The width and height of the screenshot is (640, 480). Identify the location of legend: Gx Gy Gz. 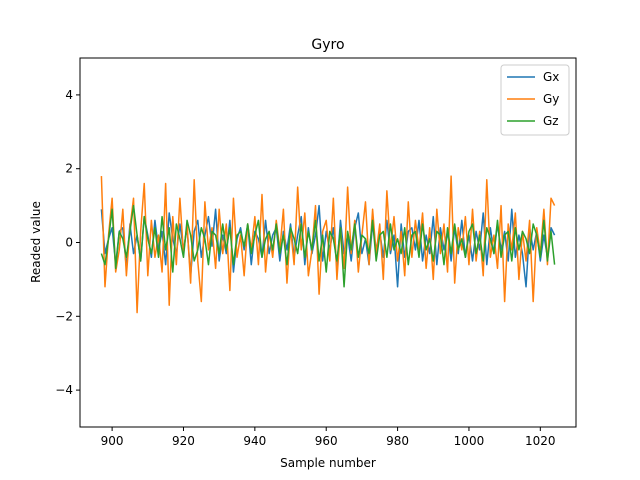
(535, 100).